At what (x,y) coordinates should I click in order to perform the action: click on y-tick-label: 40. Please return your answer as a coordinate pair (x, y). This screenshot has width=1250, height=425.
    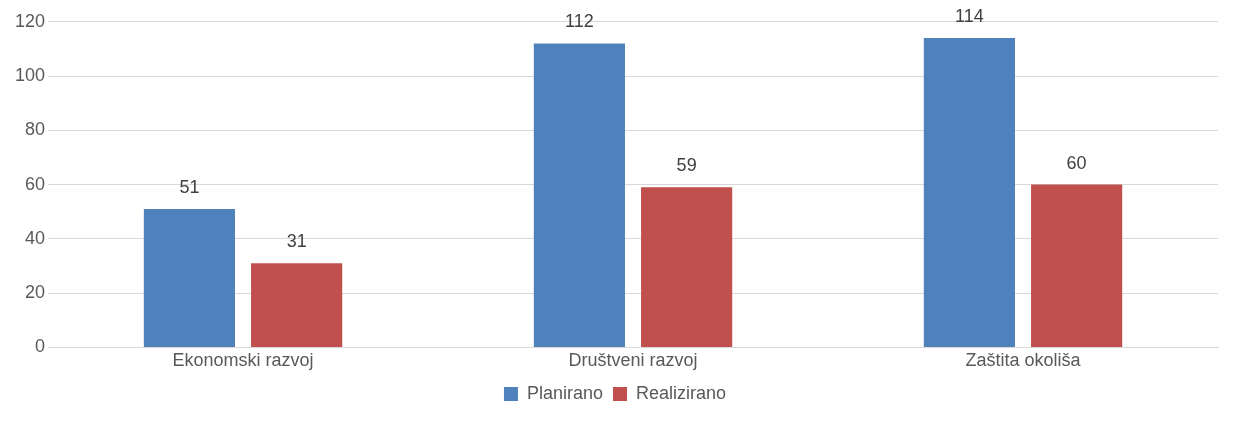
    Looking at the image, I should click on (35, 237).